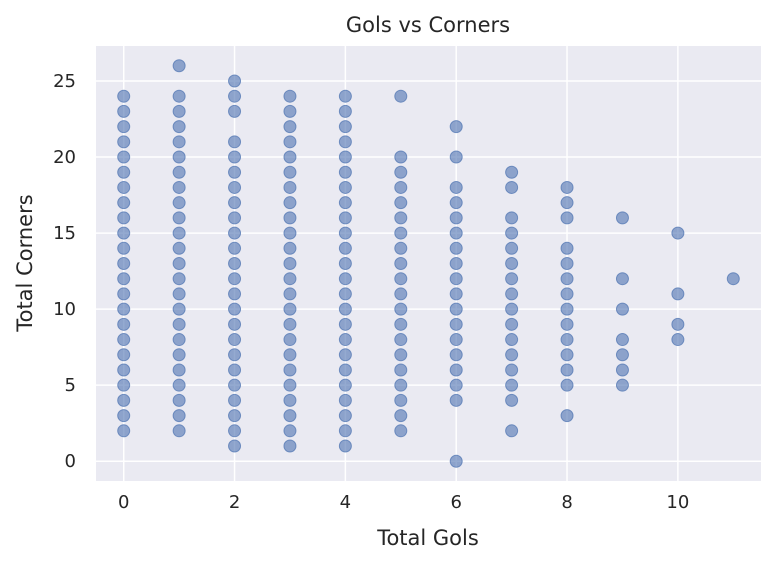 This screenshot has height=565, width=777. I want to click on y-tick-label: 5, so click(70, 385).